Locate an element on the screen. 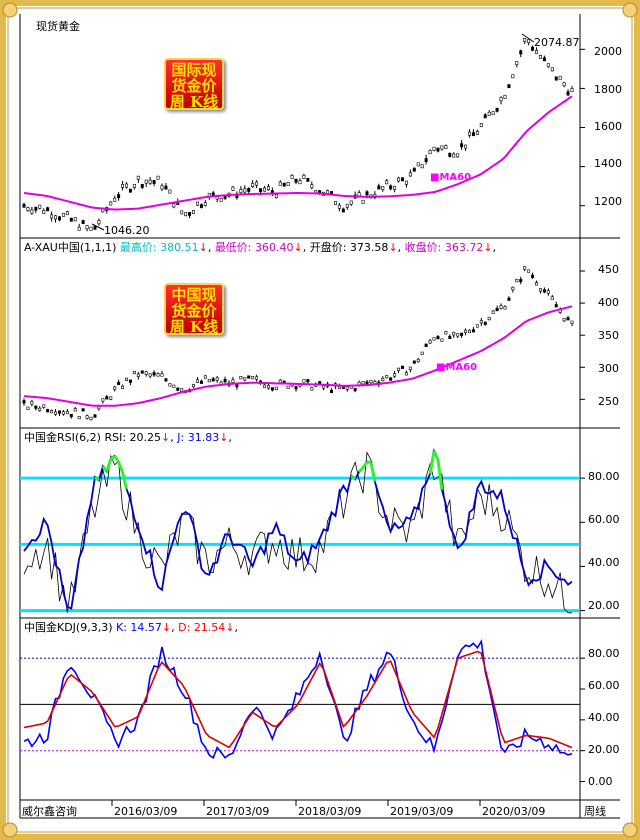 The height and width of the screenshot is (840, 640). p4-ytick-0: 80.00 is located at coordinates (604, 653).